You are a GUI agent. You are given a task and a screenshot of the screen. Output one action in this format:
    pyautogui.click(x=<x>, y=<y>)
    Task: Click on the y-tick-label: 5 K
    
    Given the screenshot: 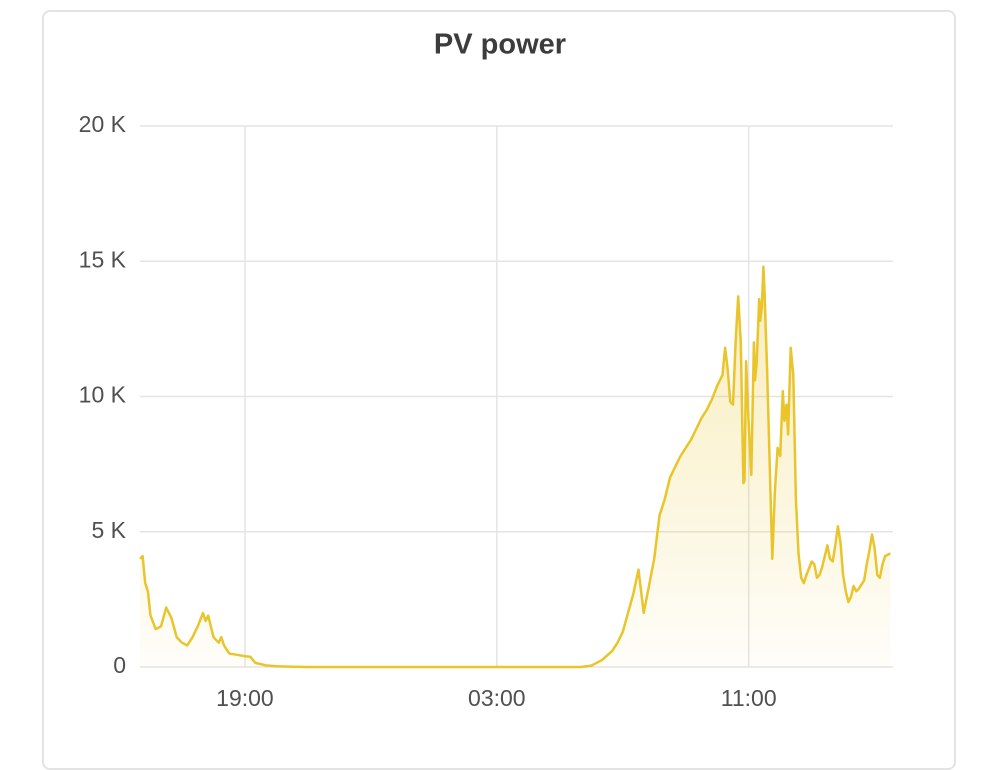 What is the action you would take?
    pyautogui.click(x=108, y=530)
    